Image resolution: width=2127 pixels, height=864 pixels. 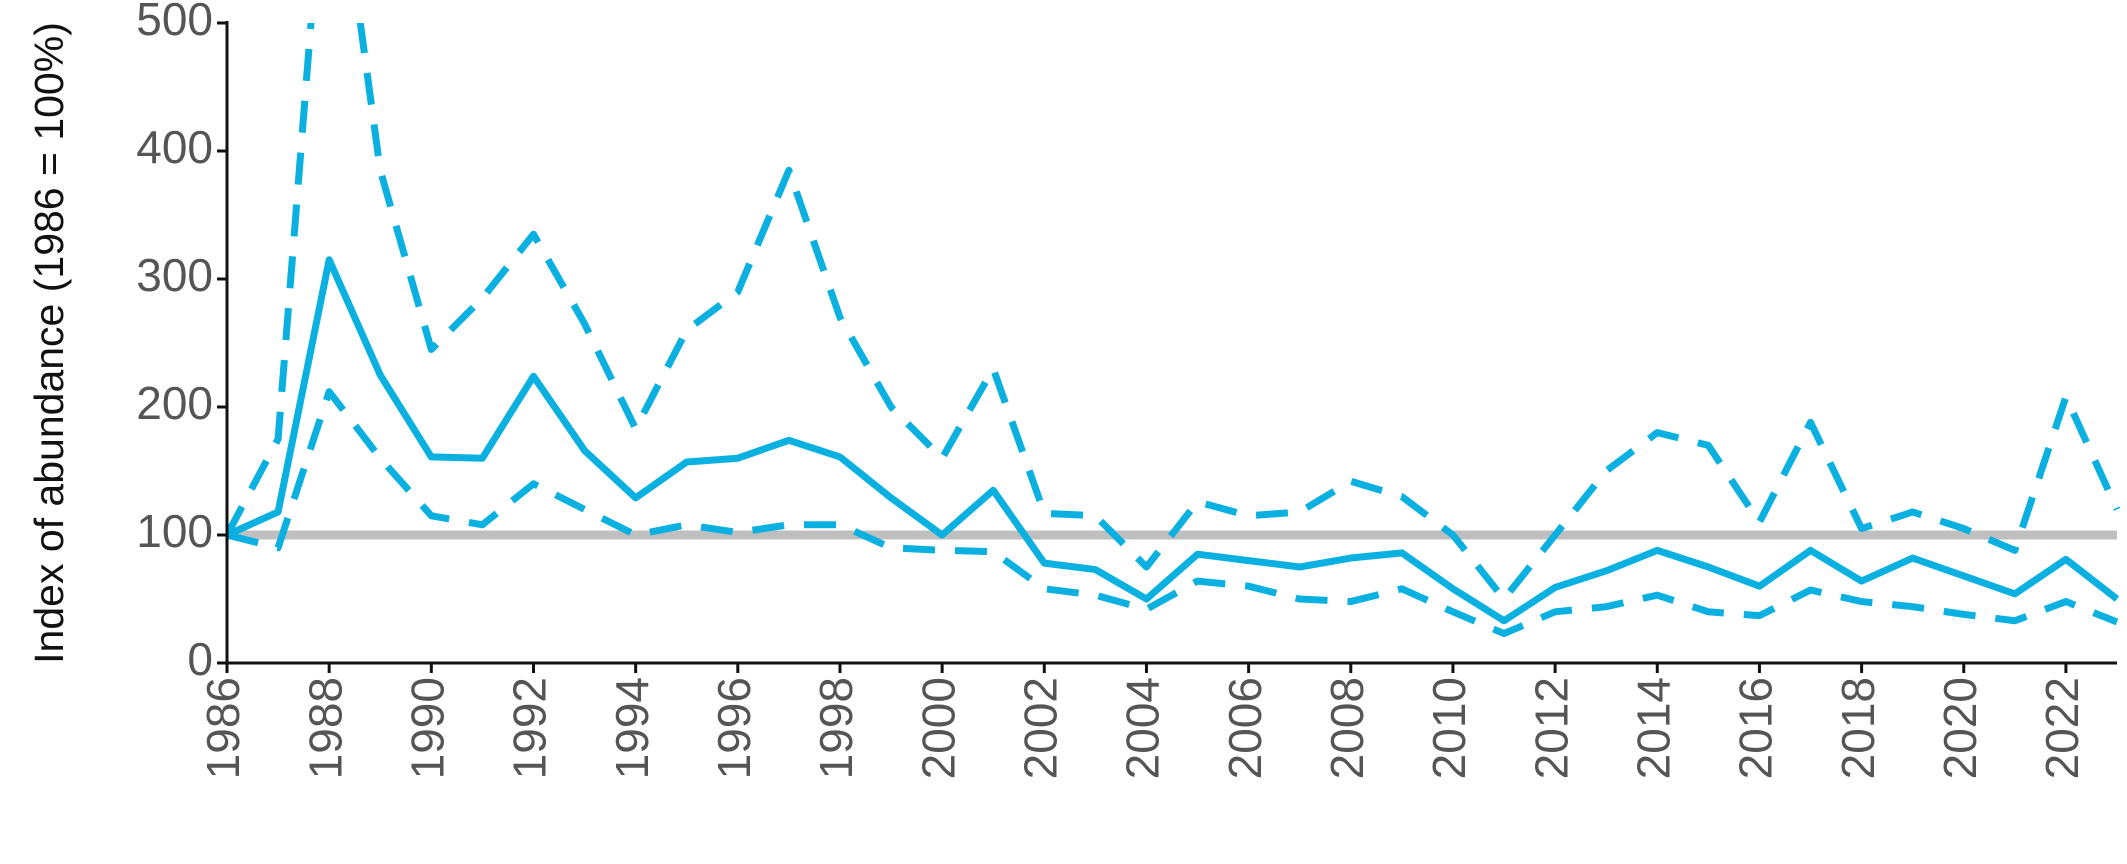 I want to click on x-tick-label: 2010, so click(x=1449, y=728).